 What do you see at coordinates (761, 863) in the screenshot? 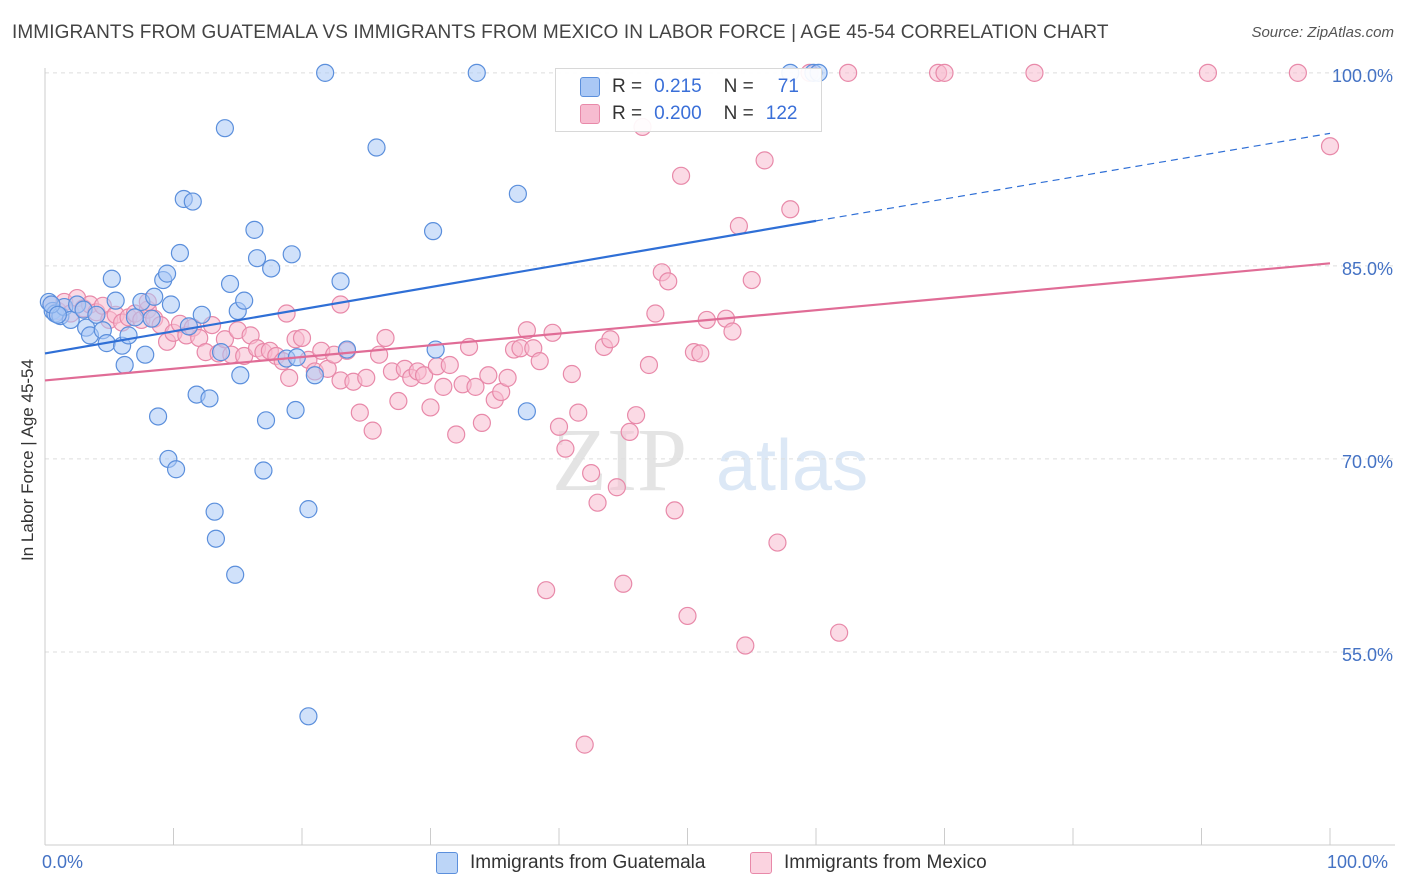
I see `series-swatch-mexico` at bounding box center [761, 863].